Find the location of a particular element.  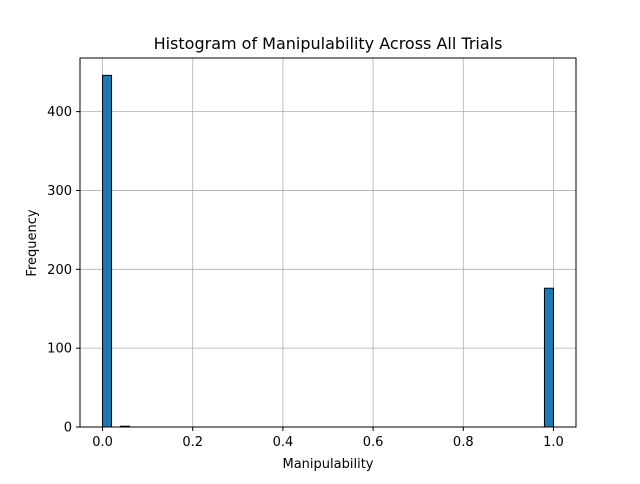

y-tick-label: 0 is located at coordinates (68, 428).